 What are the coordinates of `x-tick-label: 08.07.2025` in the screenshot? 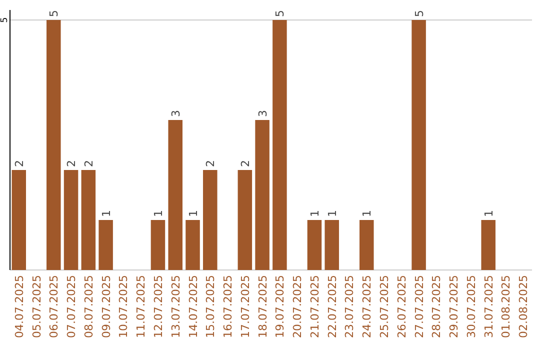 It's located at (89, 306).